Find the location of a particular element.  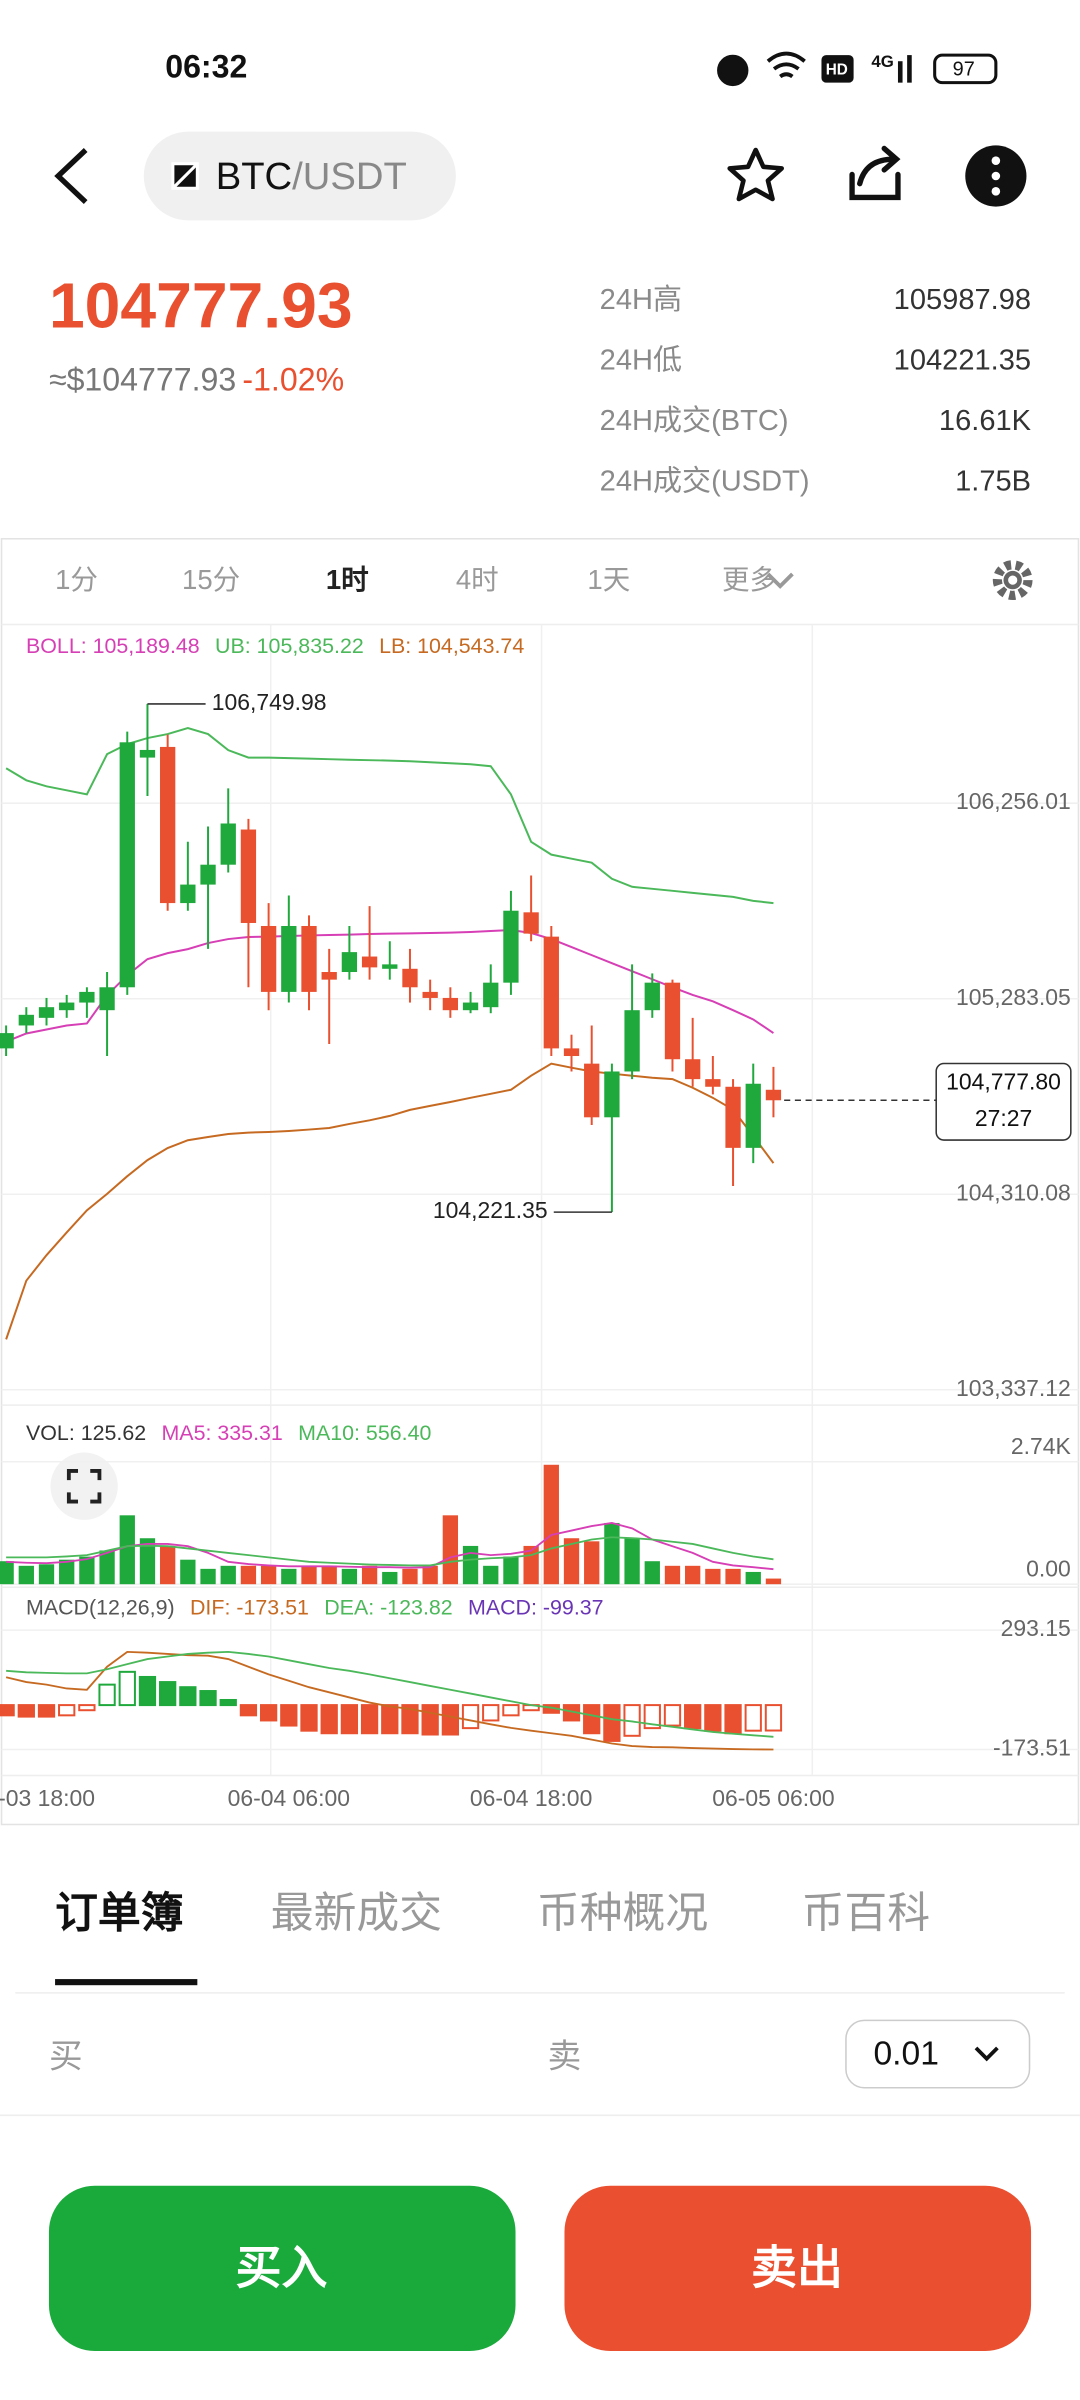

y-tick-label: -173.51 is located at coordinates (1032, 1748).